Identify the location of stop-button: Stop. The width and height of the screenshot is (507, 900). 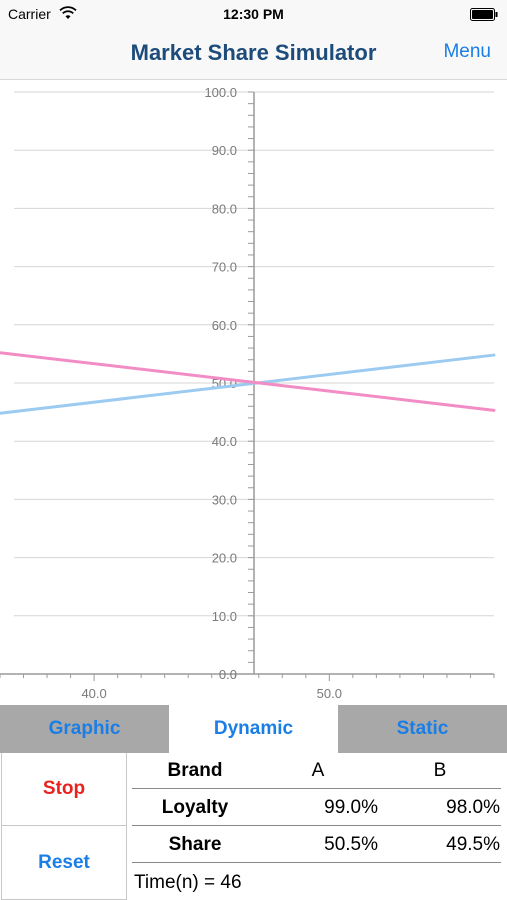
(64, 789).